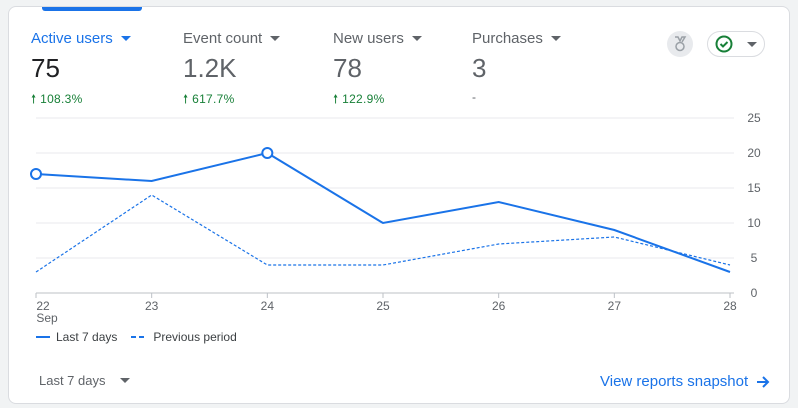  What do you see at coordinates (479, 68) in the screenshot?
I see `metric-value: 3` at bounding box center [479, 68].